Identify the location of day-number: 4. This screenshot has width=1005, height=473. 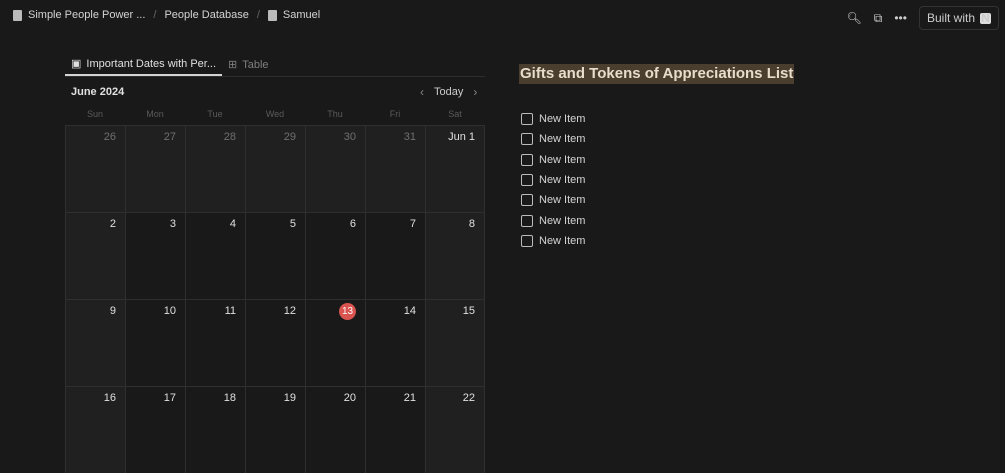
(232, 224).